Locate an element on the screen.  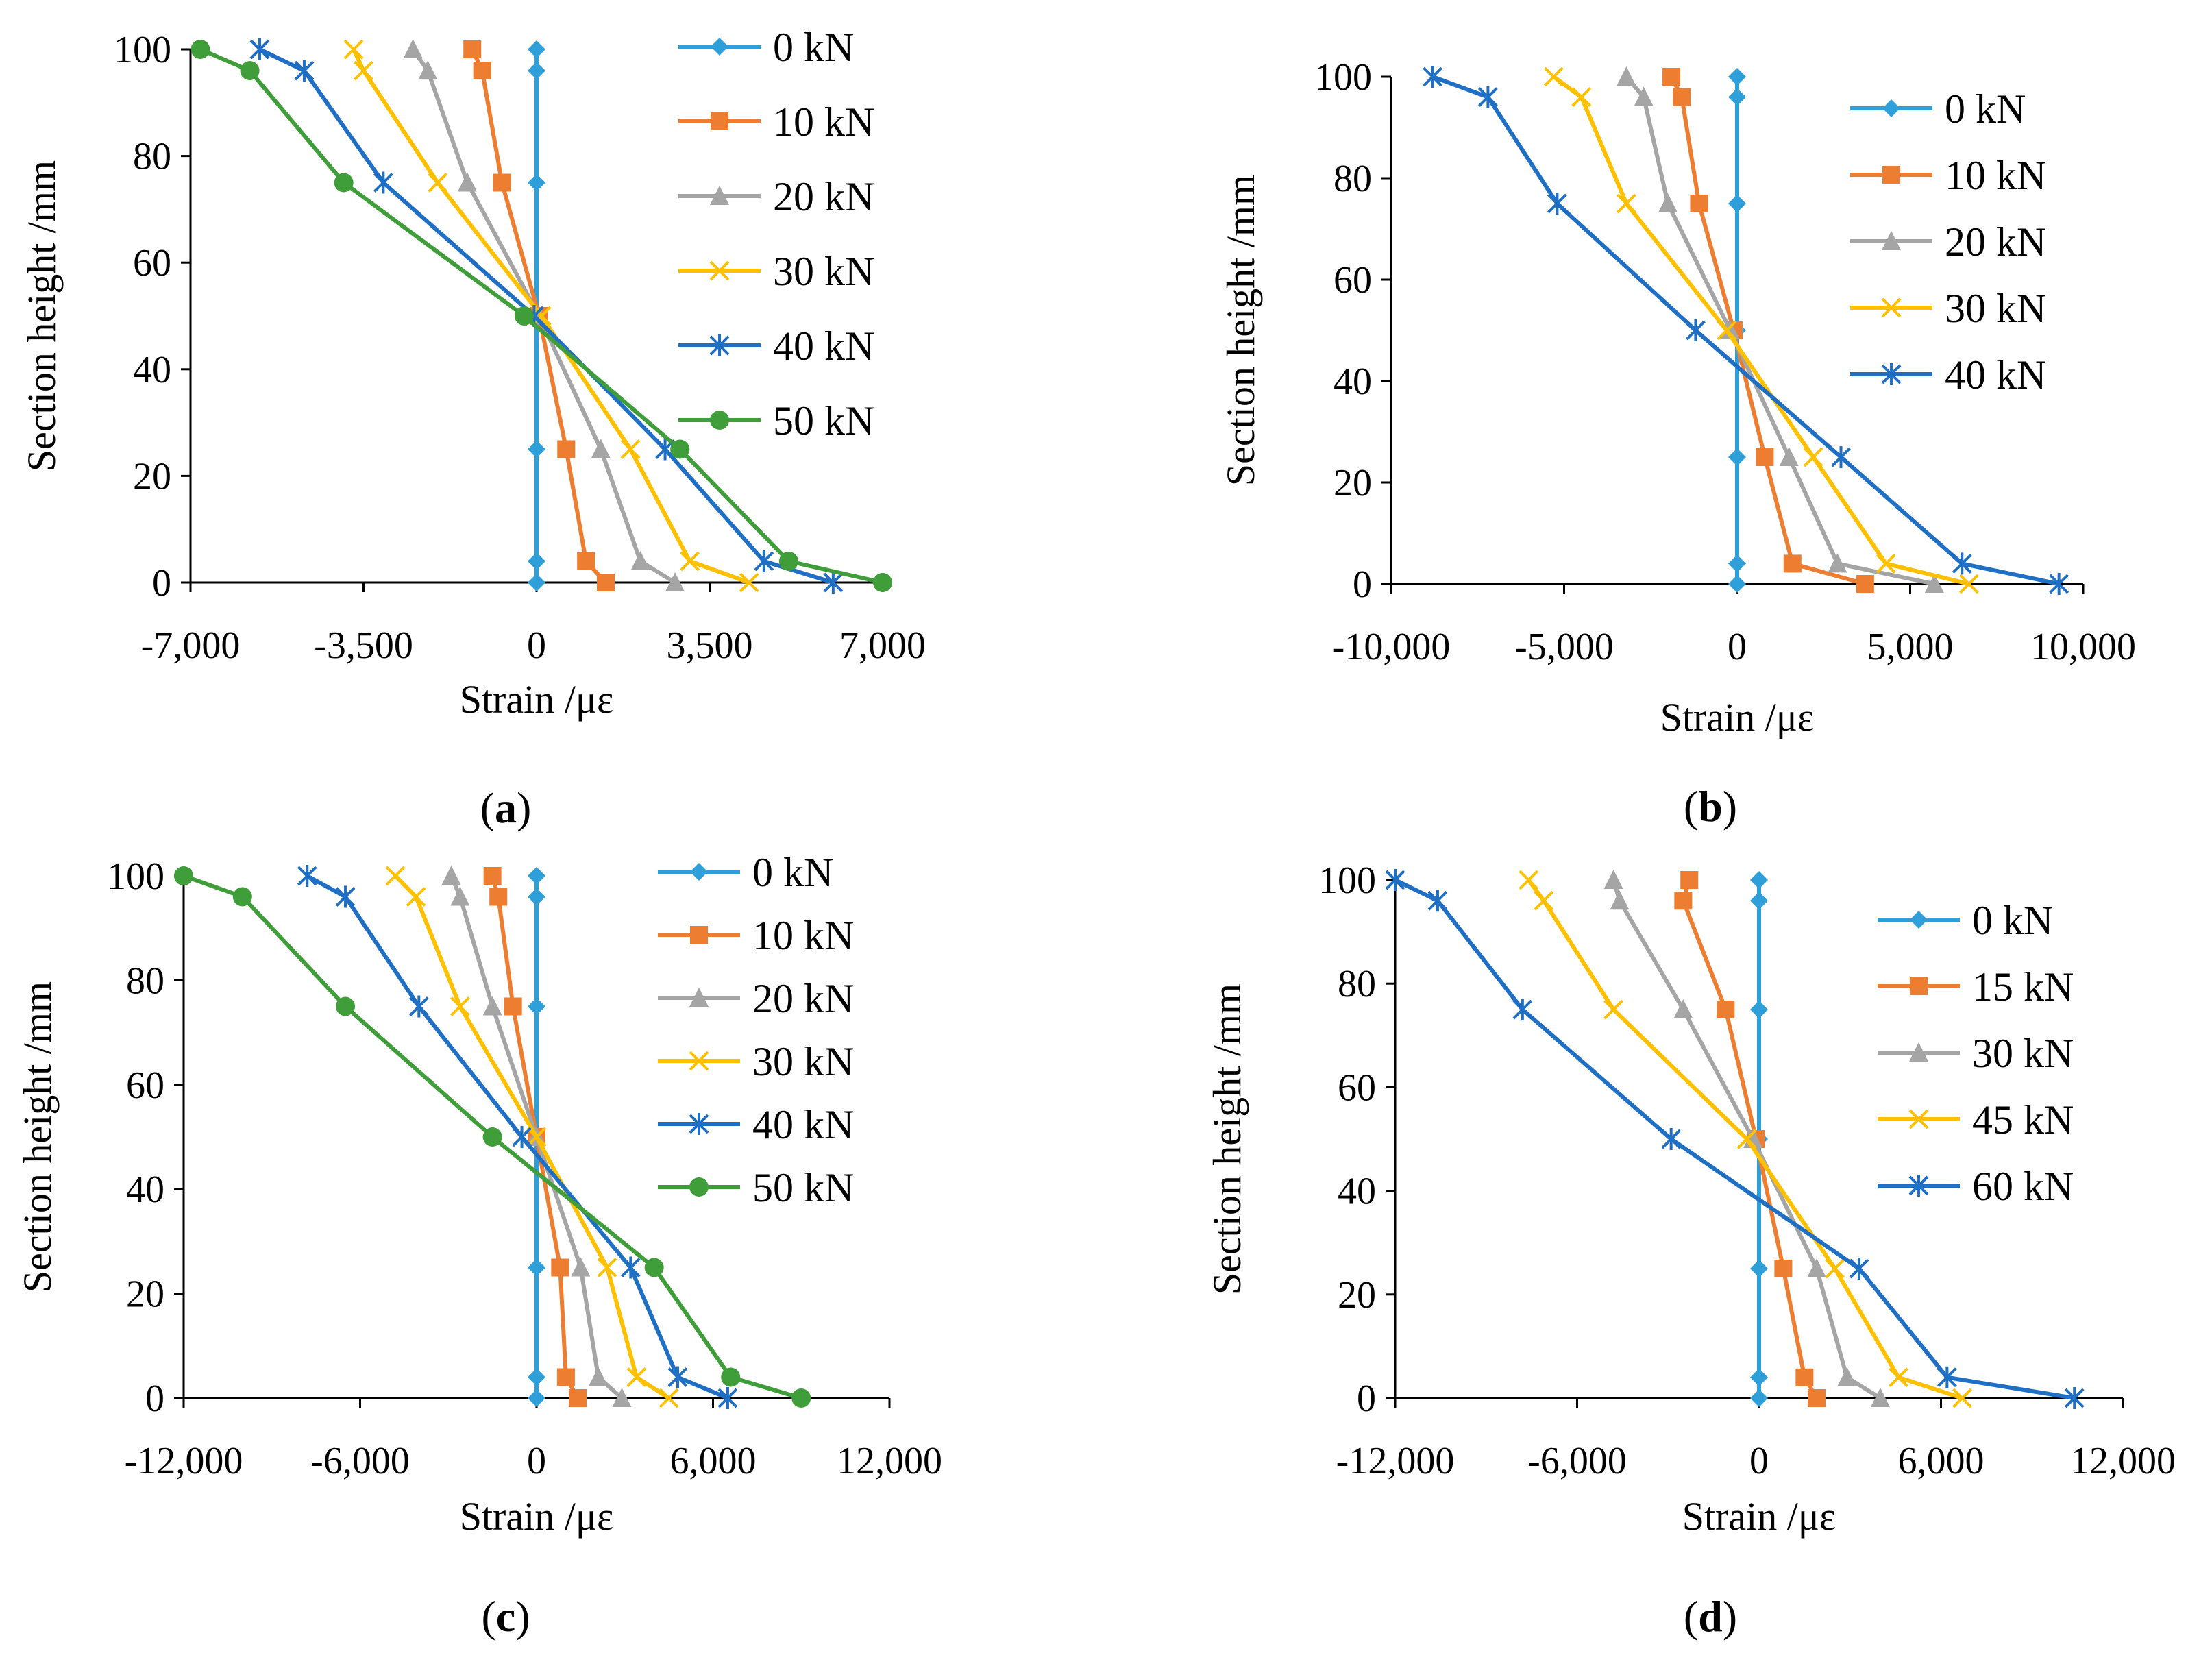
series-40-kn is located at coordinates (517, 1137).